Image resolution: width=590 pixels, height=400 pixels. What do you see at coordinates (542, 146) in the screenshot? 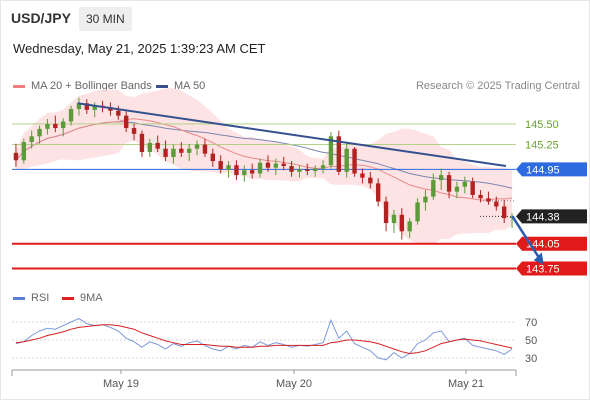
I see `level-label-1: 145.25` at bounding box center [542, 146].